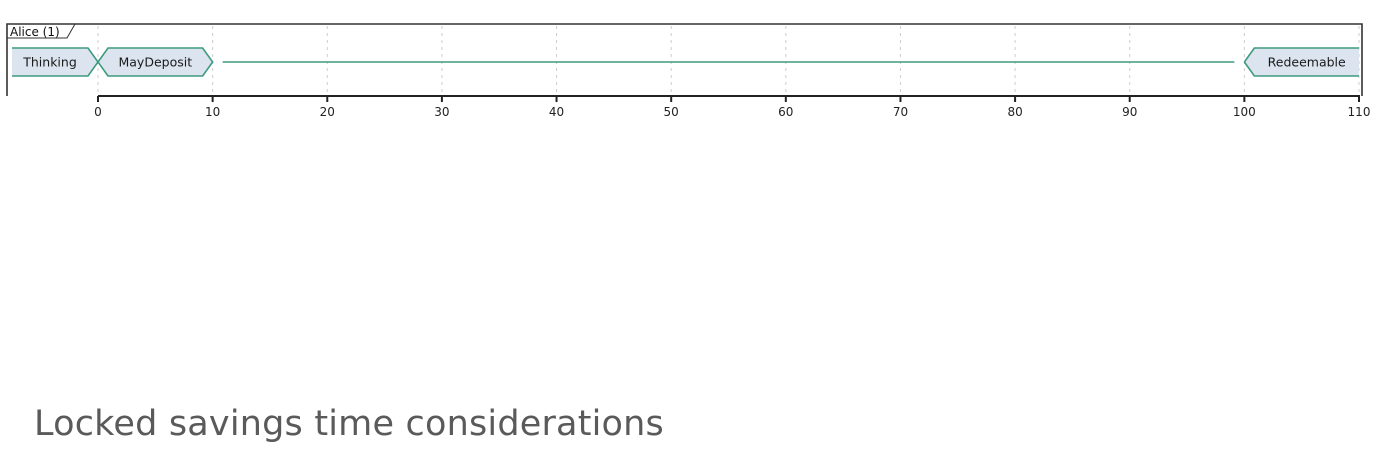 This screenshot has width=1384, height=471. What do you see at coordinates (900, 112) in the screenshot?
I see `axis-tick-label: 70` at bounding box center [900, 112].